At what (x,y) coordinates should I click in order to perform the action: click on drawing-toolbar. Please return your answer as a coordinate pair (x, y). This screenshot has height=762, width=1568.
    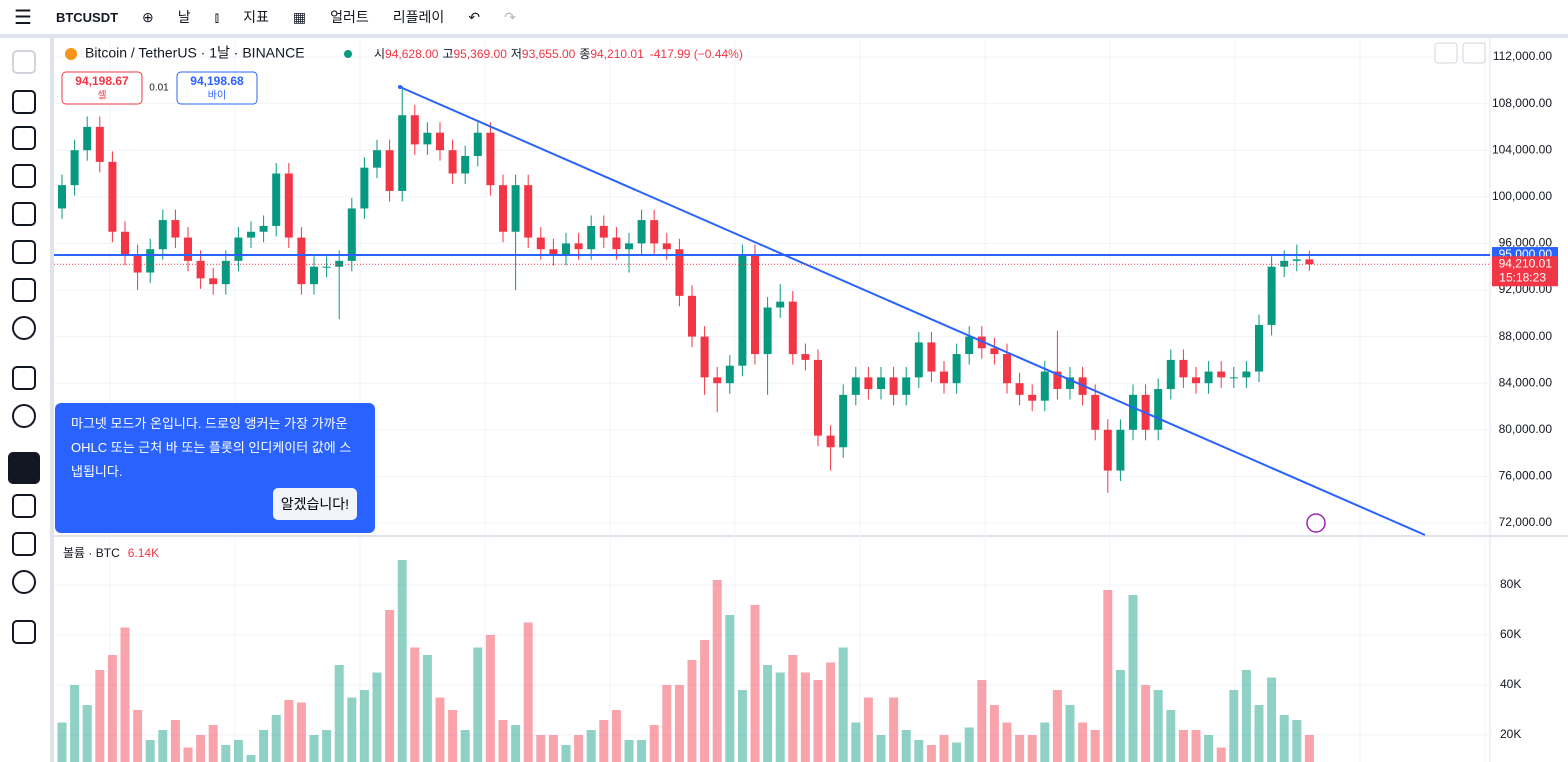
    Looking at the image, I should click on (27, 400).